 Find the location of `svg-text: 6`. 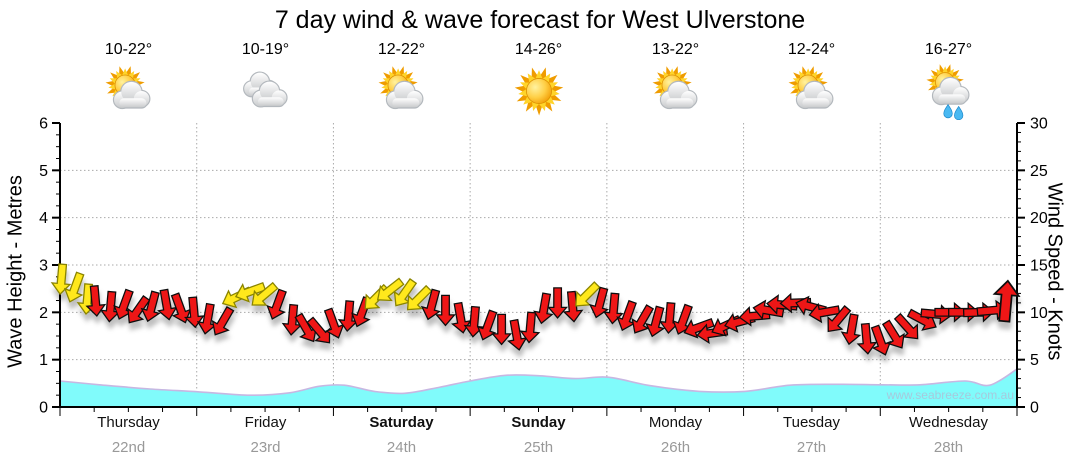

svg-text: 6 is located at coordinates (43, 124).